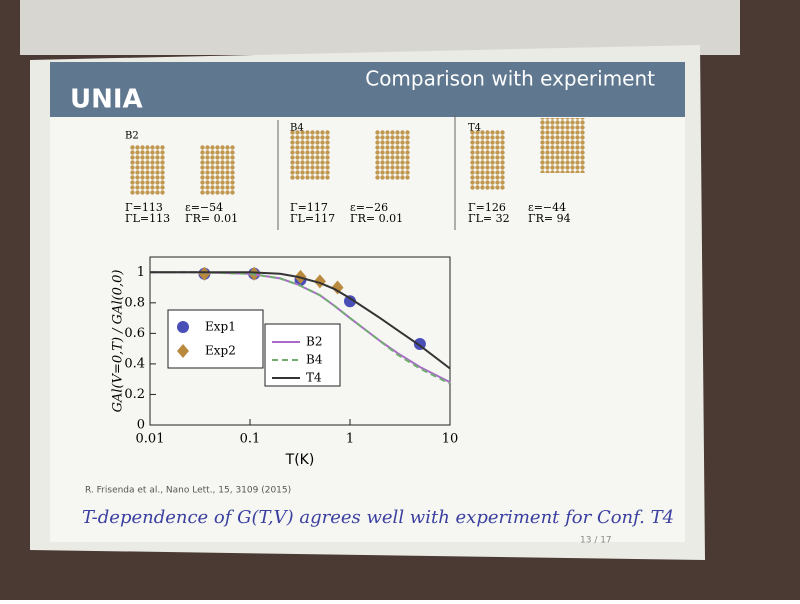 The width and height of the screenshot is (800, 604). What do you see at coordinates (250, 439) in the screenshot?
I see `x-tick-label: 0.1` at bounding box center [250, 439].